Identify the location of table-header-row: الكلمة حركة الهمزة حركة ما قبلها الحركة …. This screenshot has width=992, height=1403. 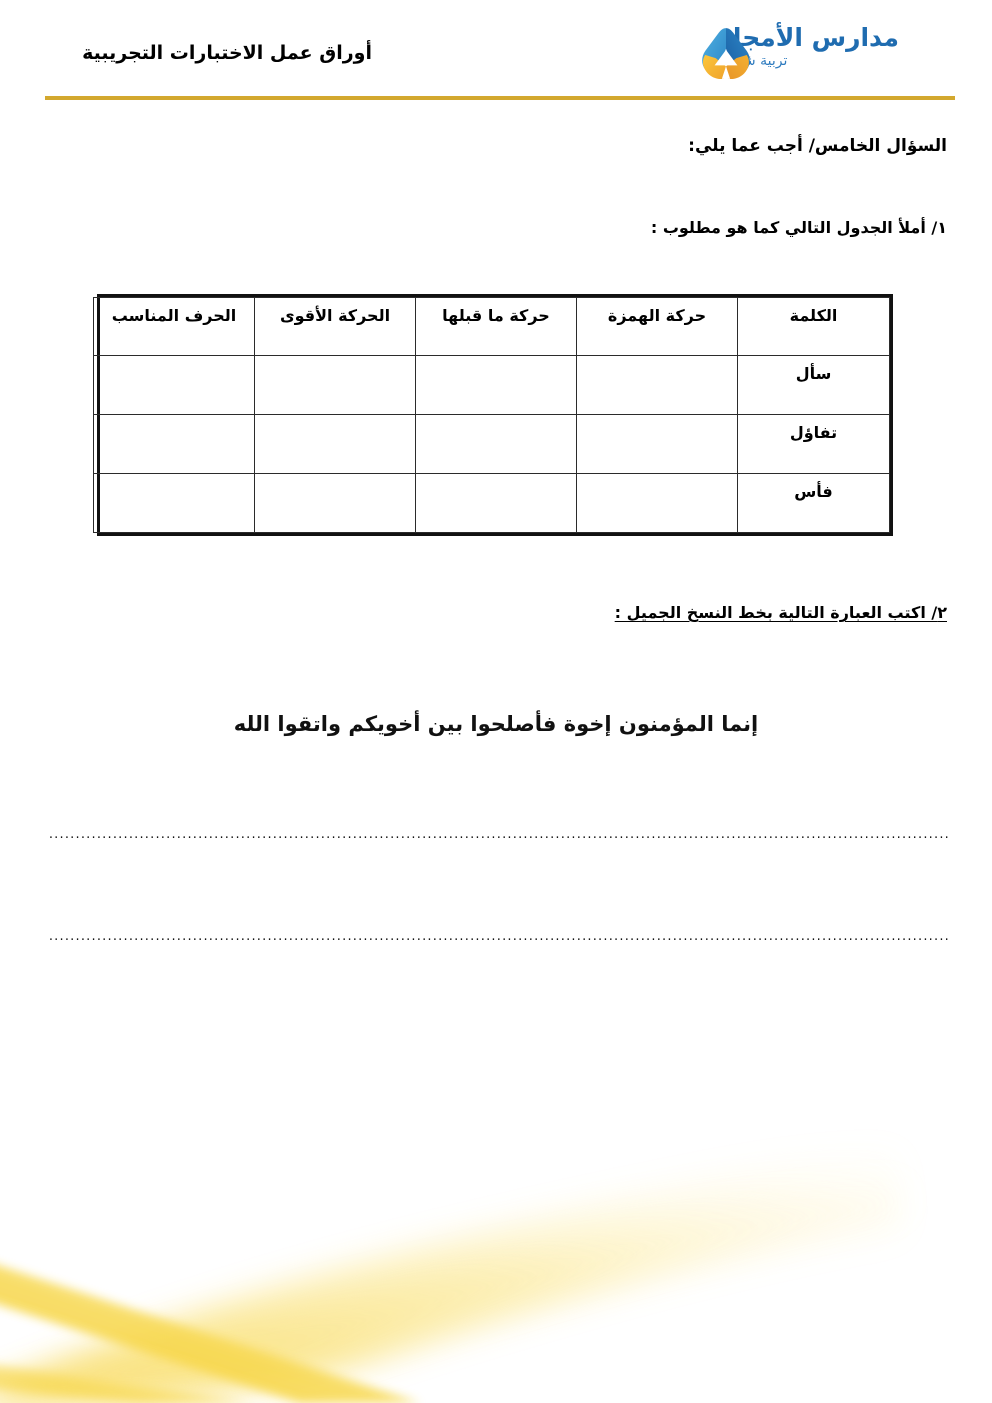
(491, 326).